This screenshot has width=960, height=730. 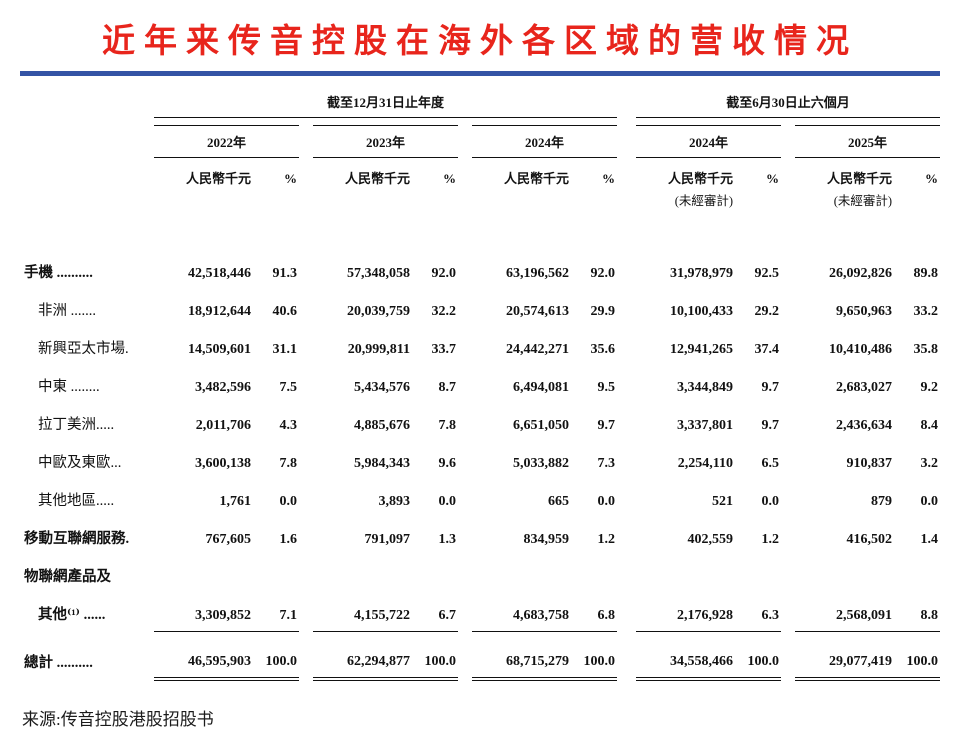 I want to click on value-cell: 20,999,811, so click(x=378, y=349).